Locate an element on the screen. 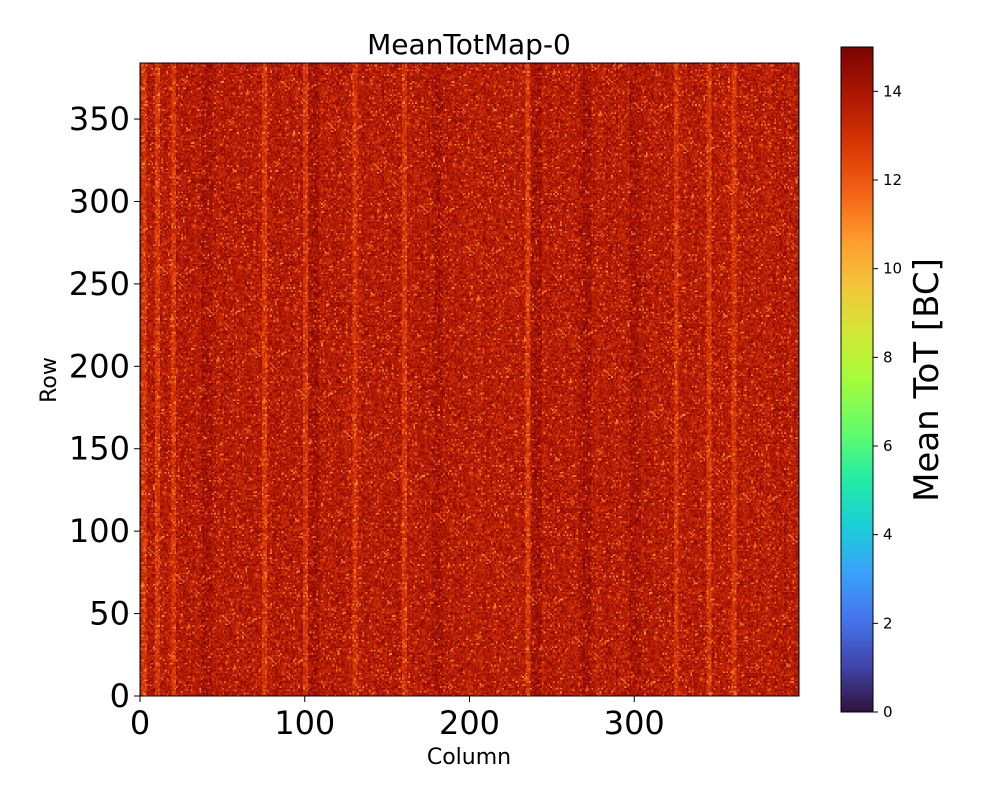 The height and width of the screenshot is (804, 1000). colorbar-tick-label: 4 is located at coordinates (888, 535).